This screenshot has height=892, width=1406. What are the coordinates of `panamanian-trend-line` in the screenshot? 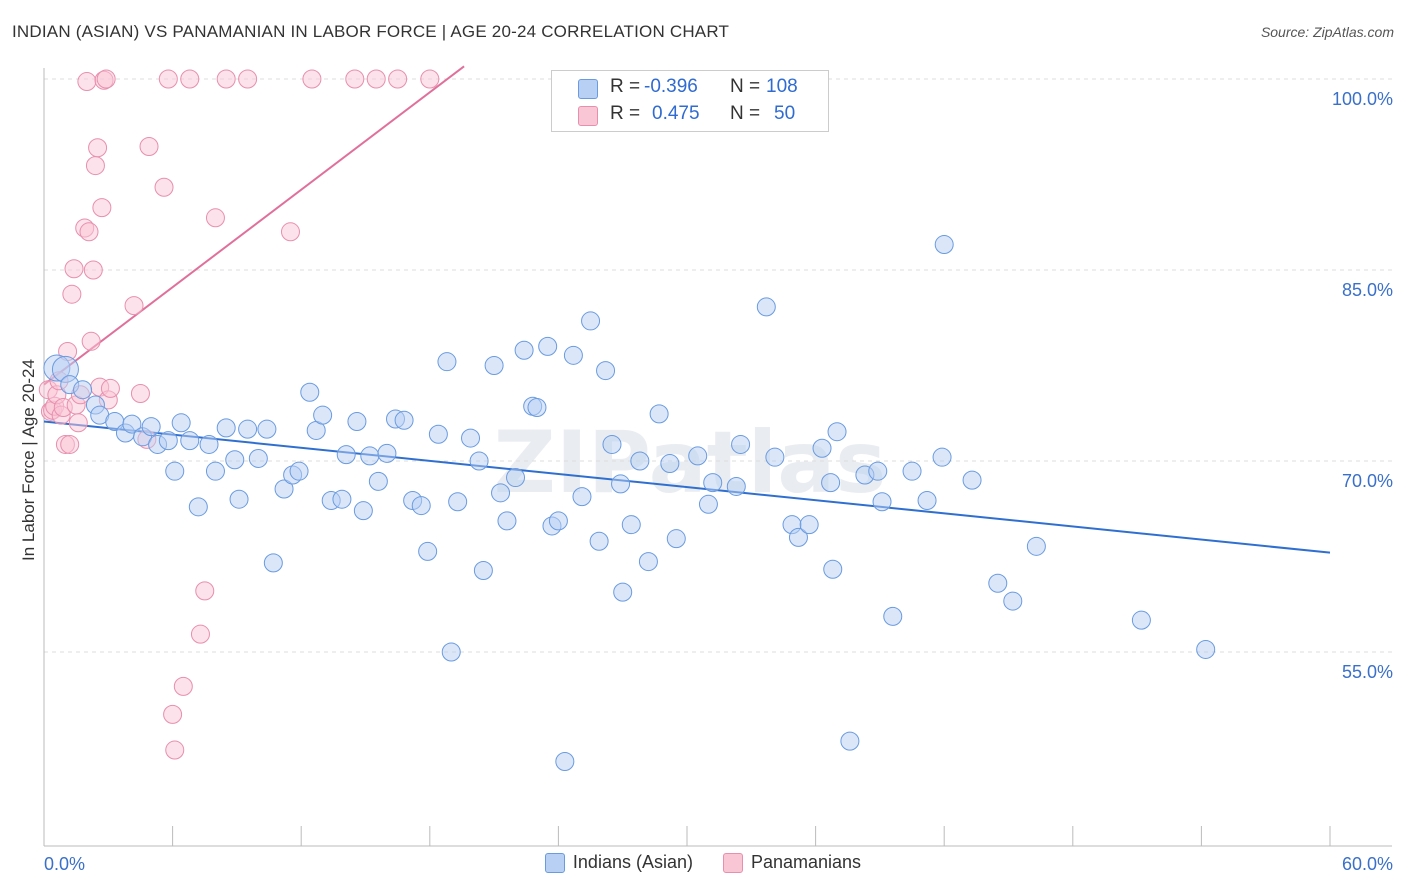 It's located at (254, 225).